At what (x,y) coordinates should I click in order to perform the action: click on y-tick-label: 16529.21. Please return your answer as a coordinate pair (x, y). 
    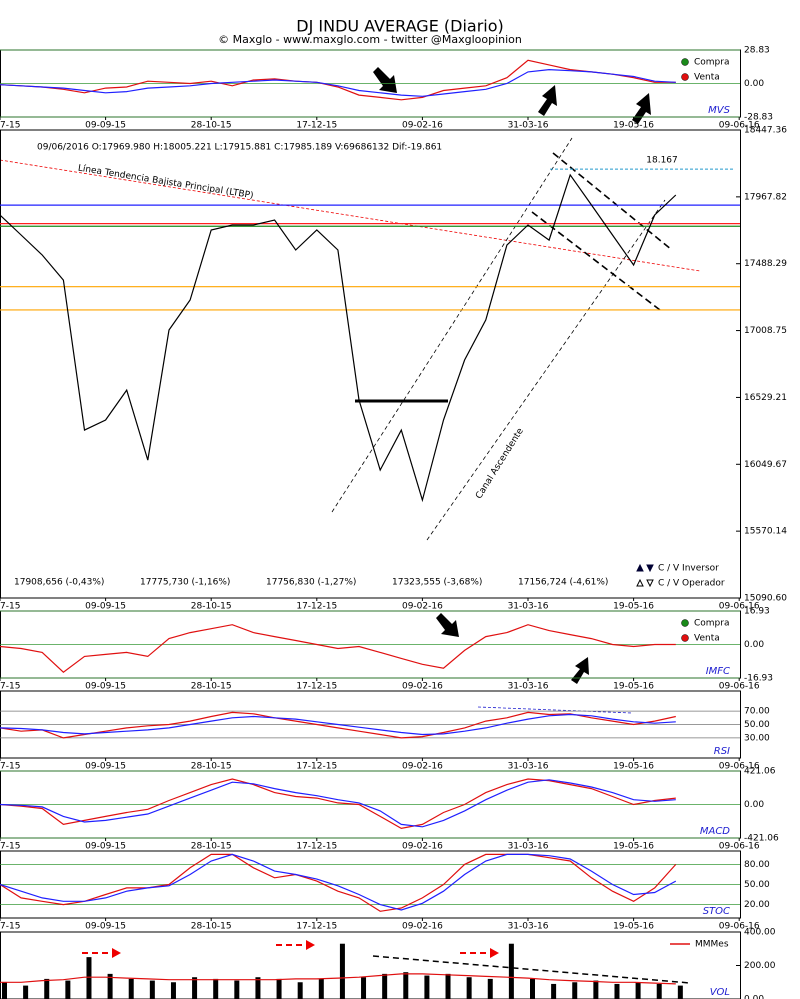
    Looking at the image, I should click on (765, 398).